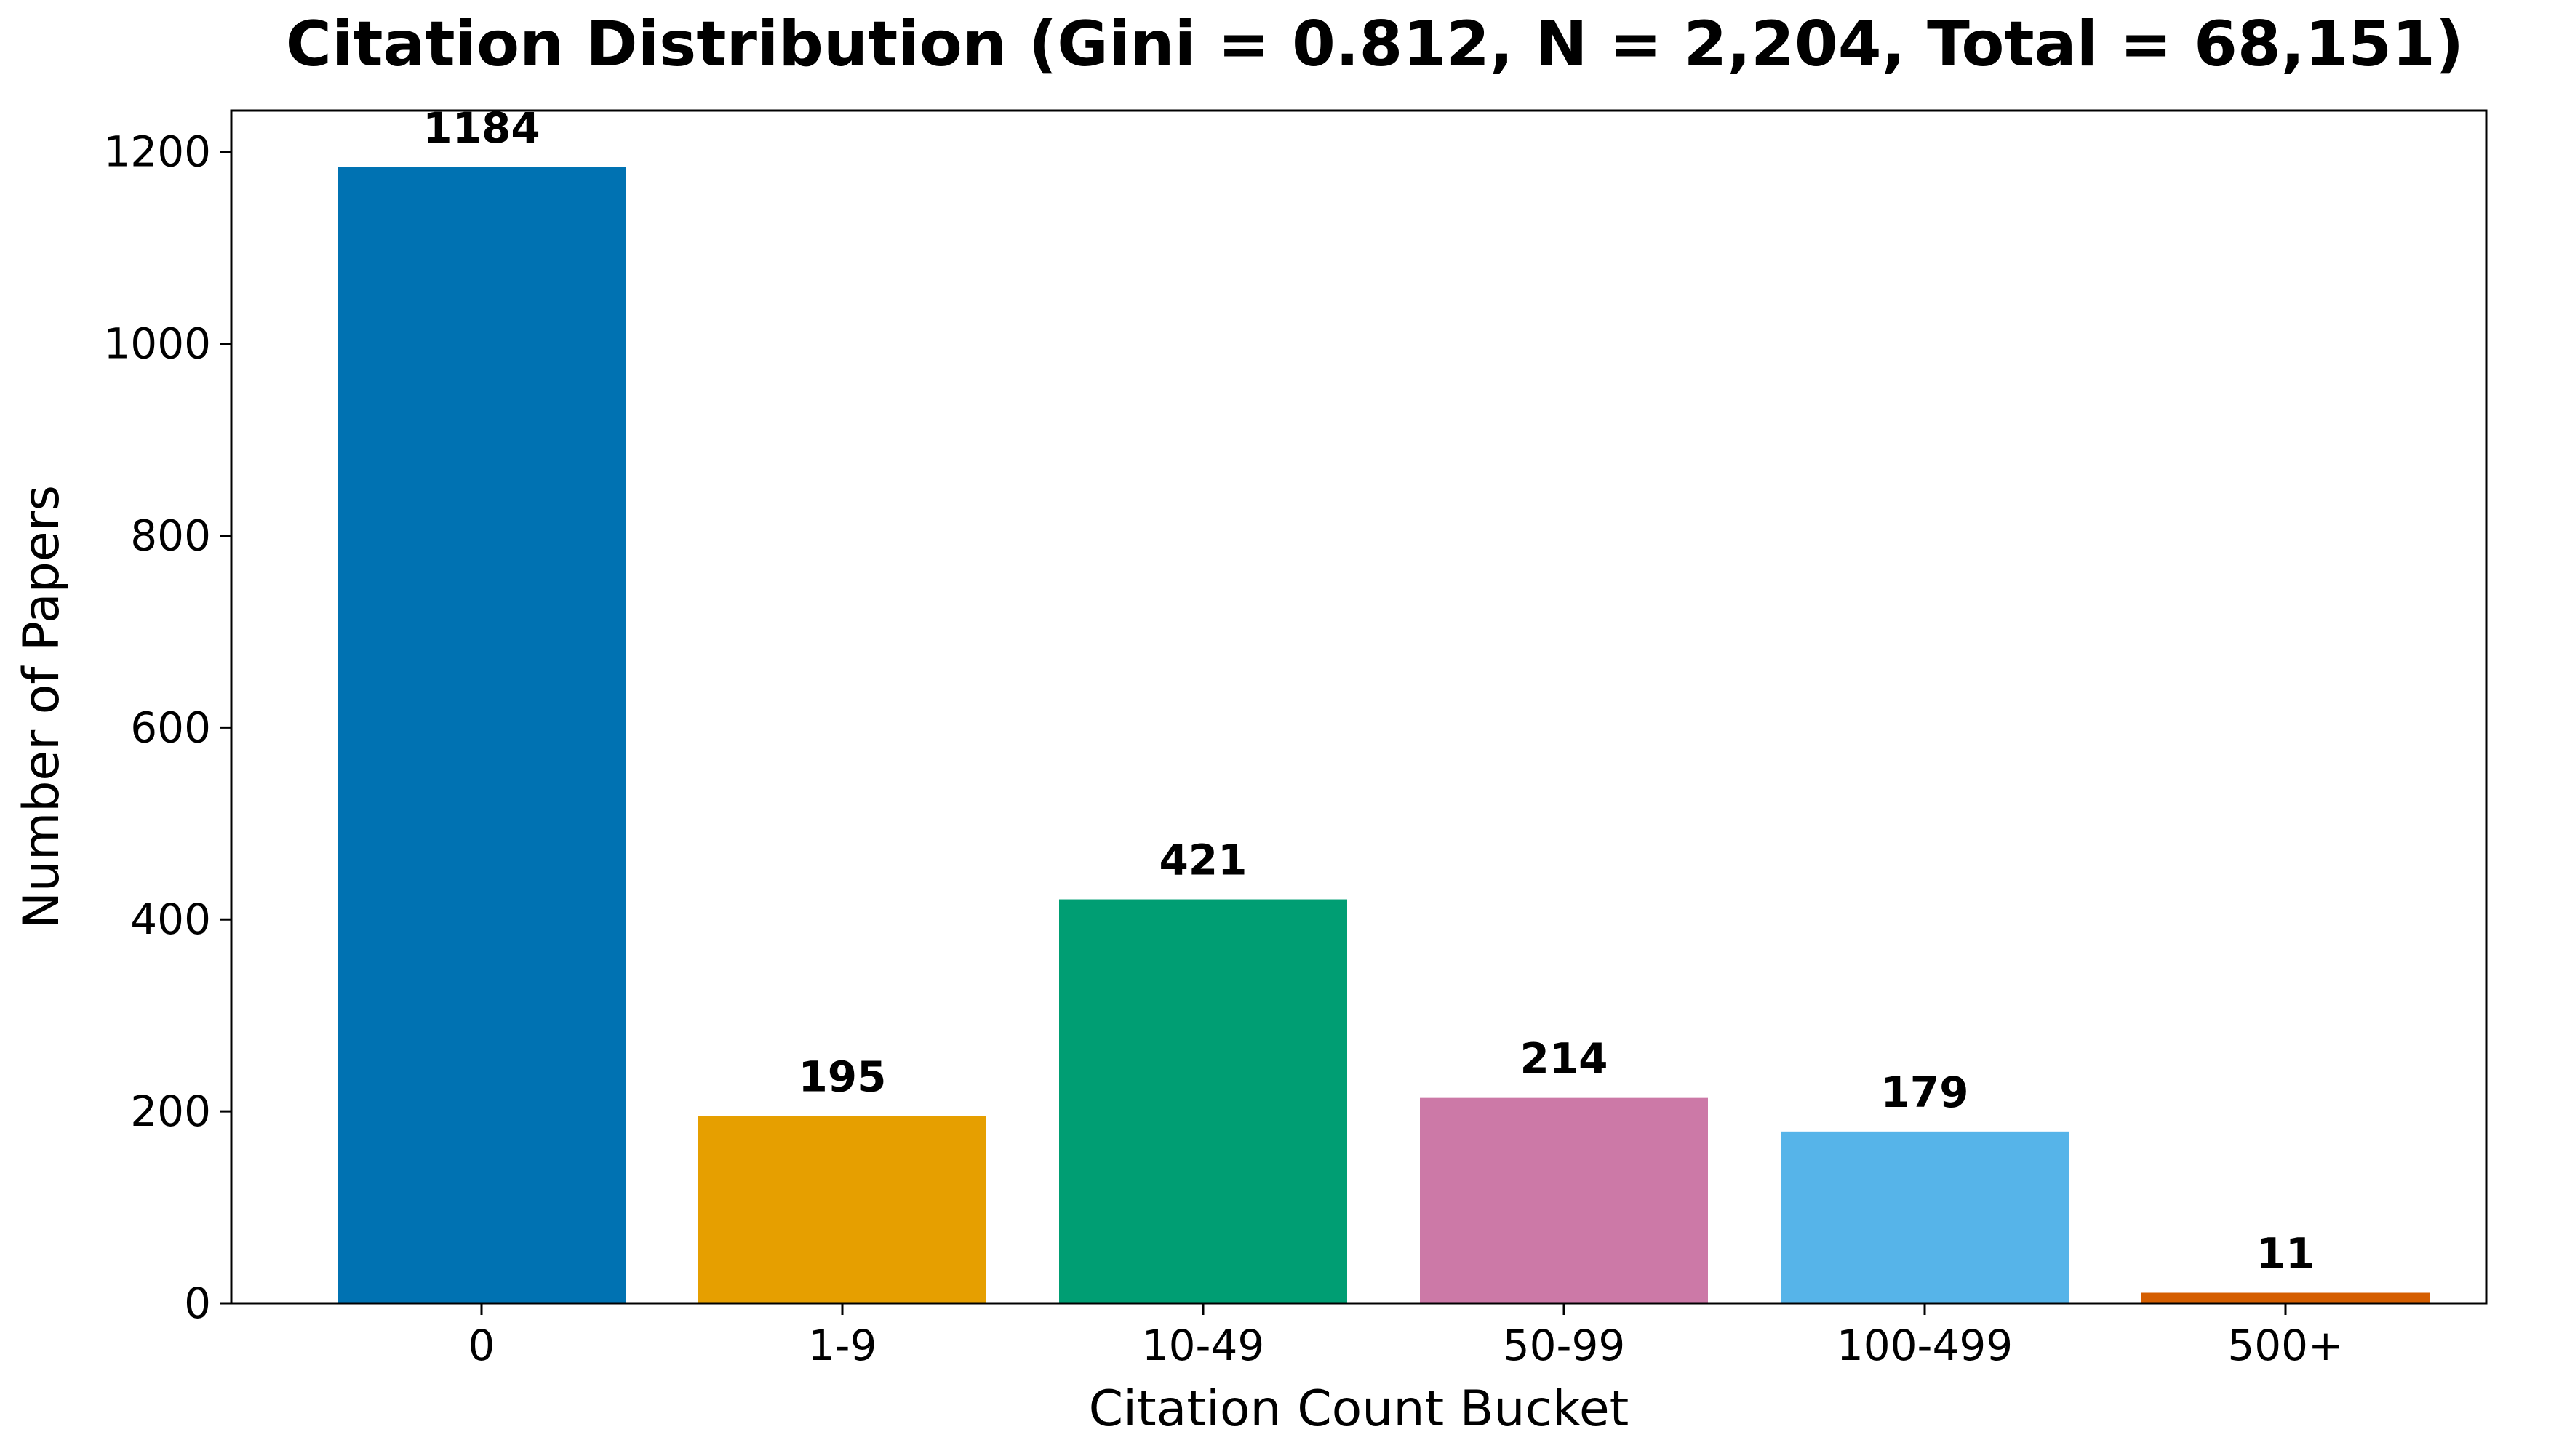 The width and height of the screenshot is (2559, 1456). Describe the element at coordinates (2285, 1297) in the screenshot. I see `bar-500+` at that location.